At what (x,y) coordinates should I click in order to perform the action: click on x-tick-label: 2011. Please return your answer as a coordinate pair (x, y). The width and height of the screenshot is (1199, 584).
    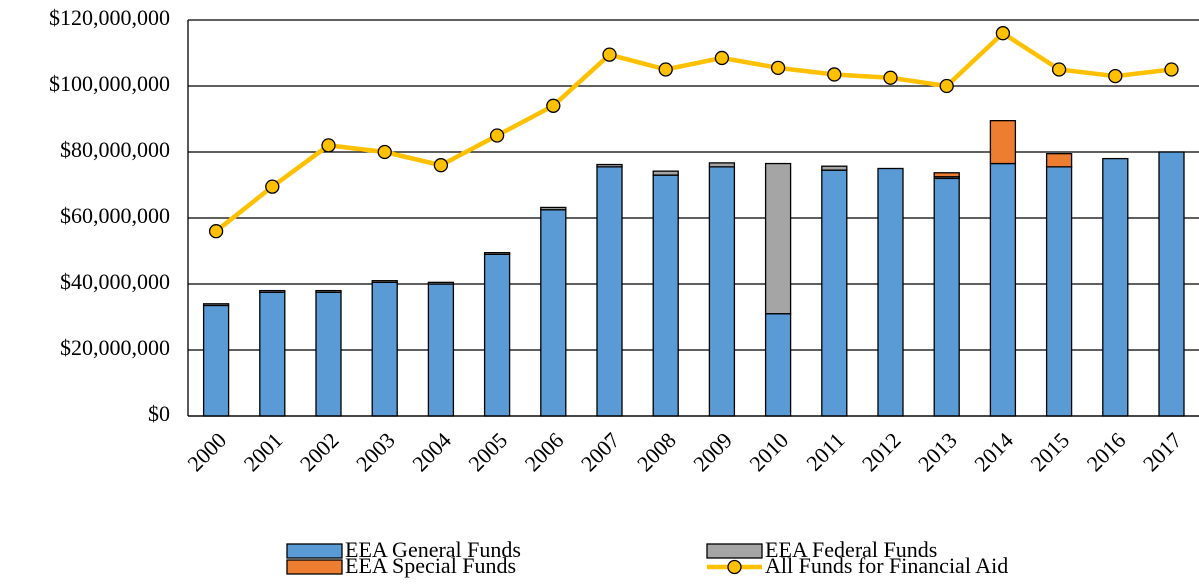
    Looking at the image, I should click on (825, 451).